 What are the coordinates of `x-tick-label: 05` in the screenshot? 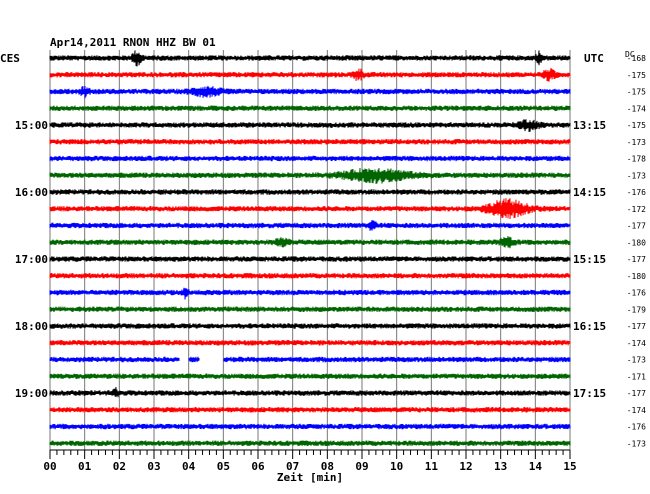 It's located at (223, 466).